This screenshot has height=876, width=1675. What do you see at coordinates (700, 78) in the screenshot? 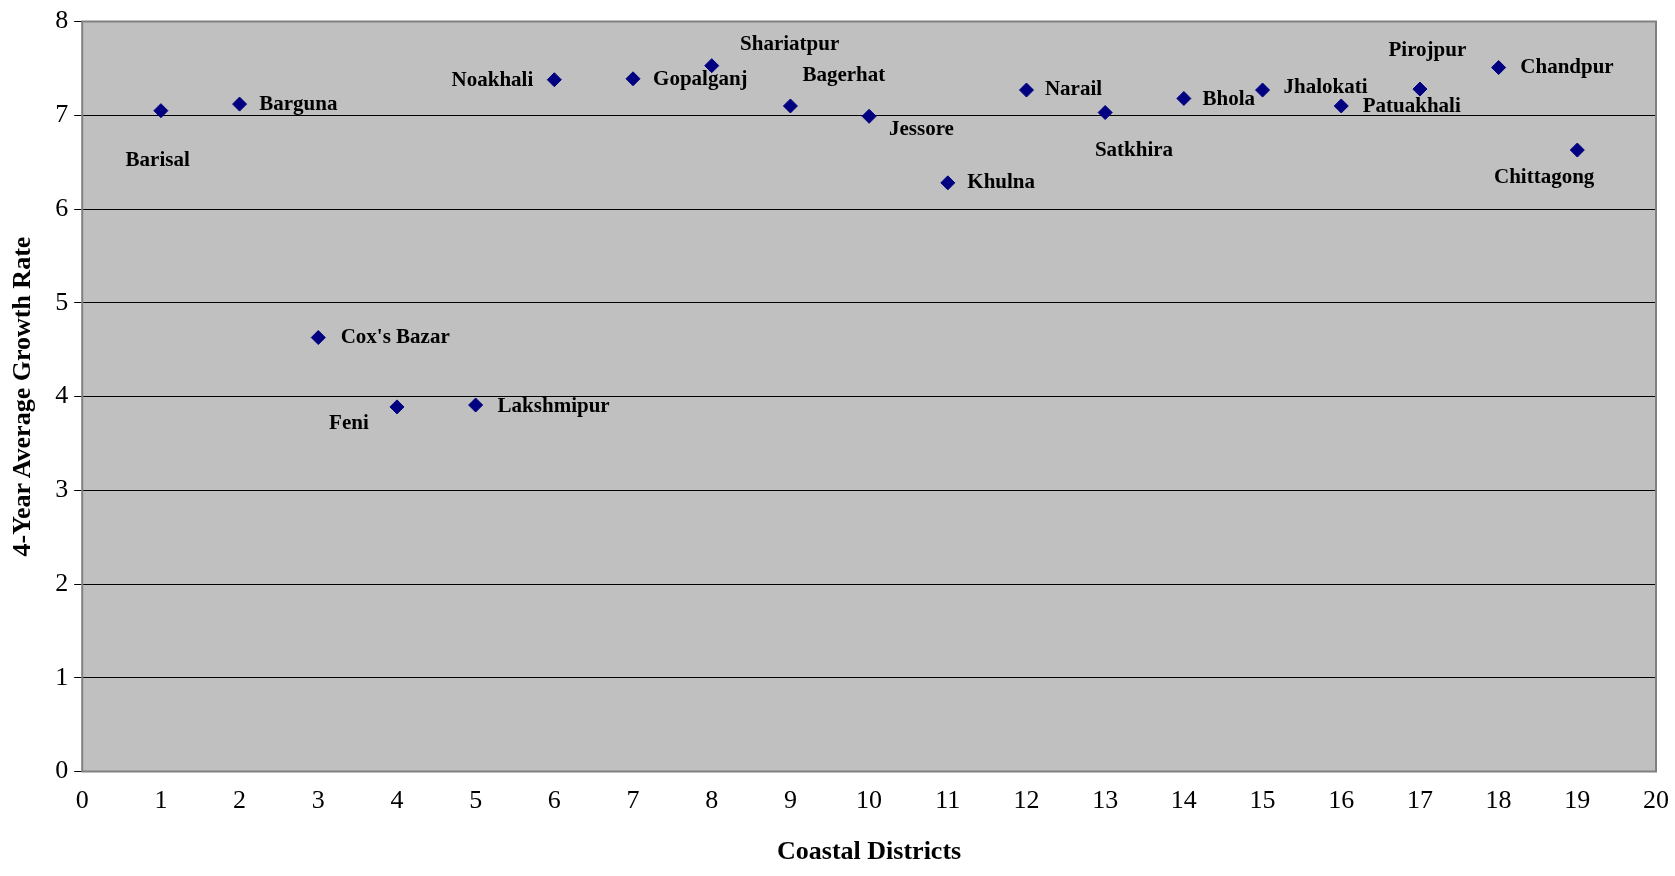
I see `annotation: Gopalganj` at bounding box center [700, 78].